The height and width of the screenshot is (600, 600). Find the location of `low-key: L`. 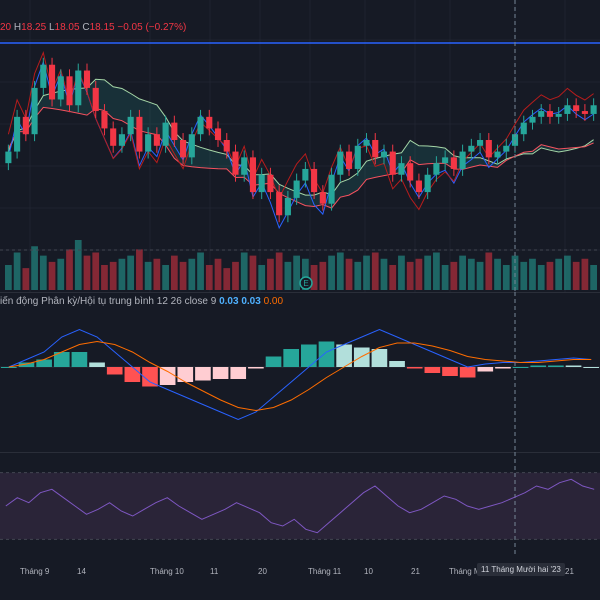

low-key: L is located at coordinates (51, 27).